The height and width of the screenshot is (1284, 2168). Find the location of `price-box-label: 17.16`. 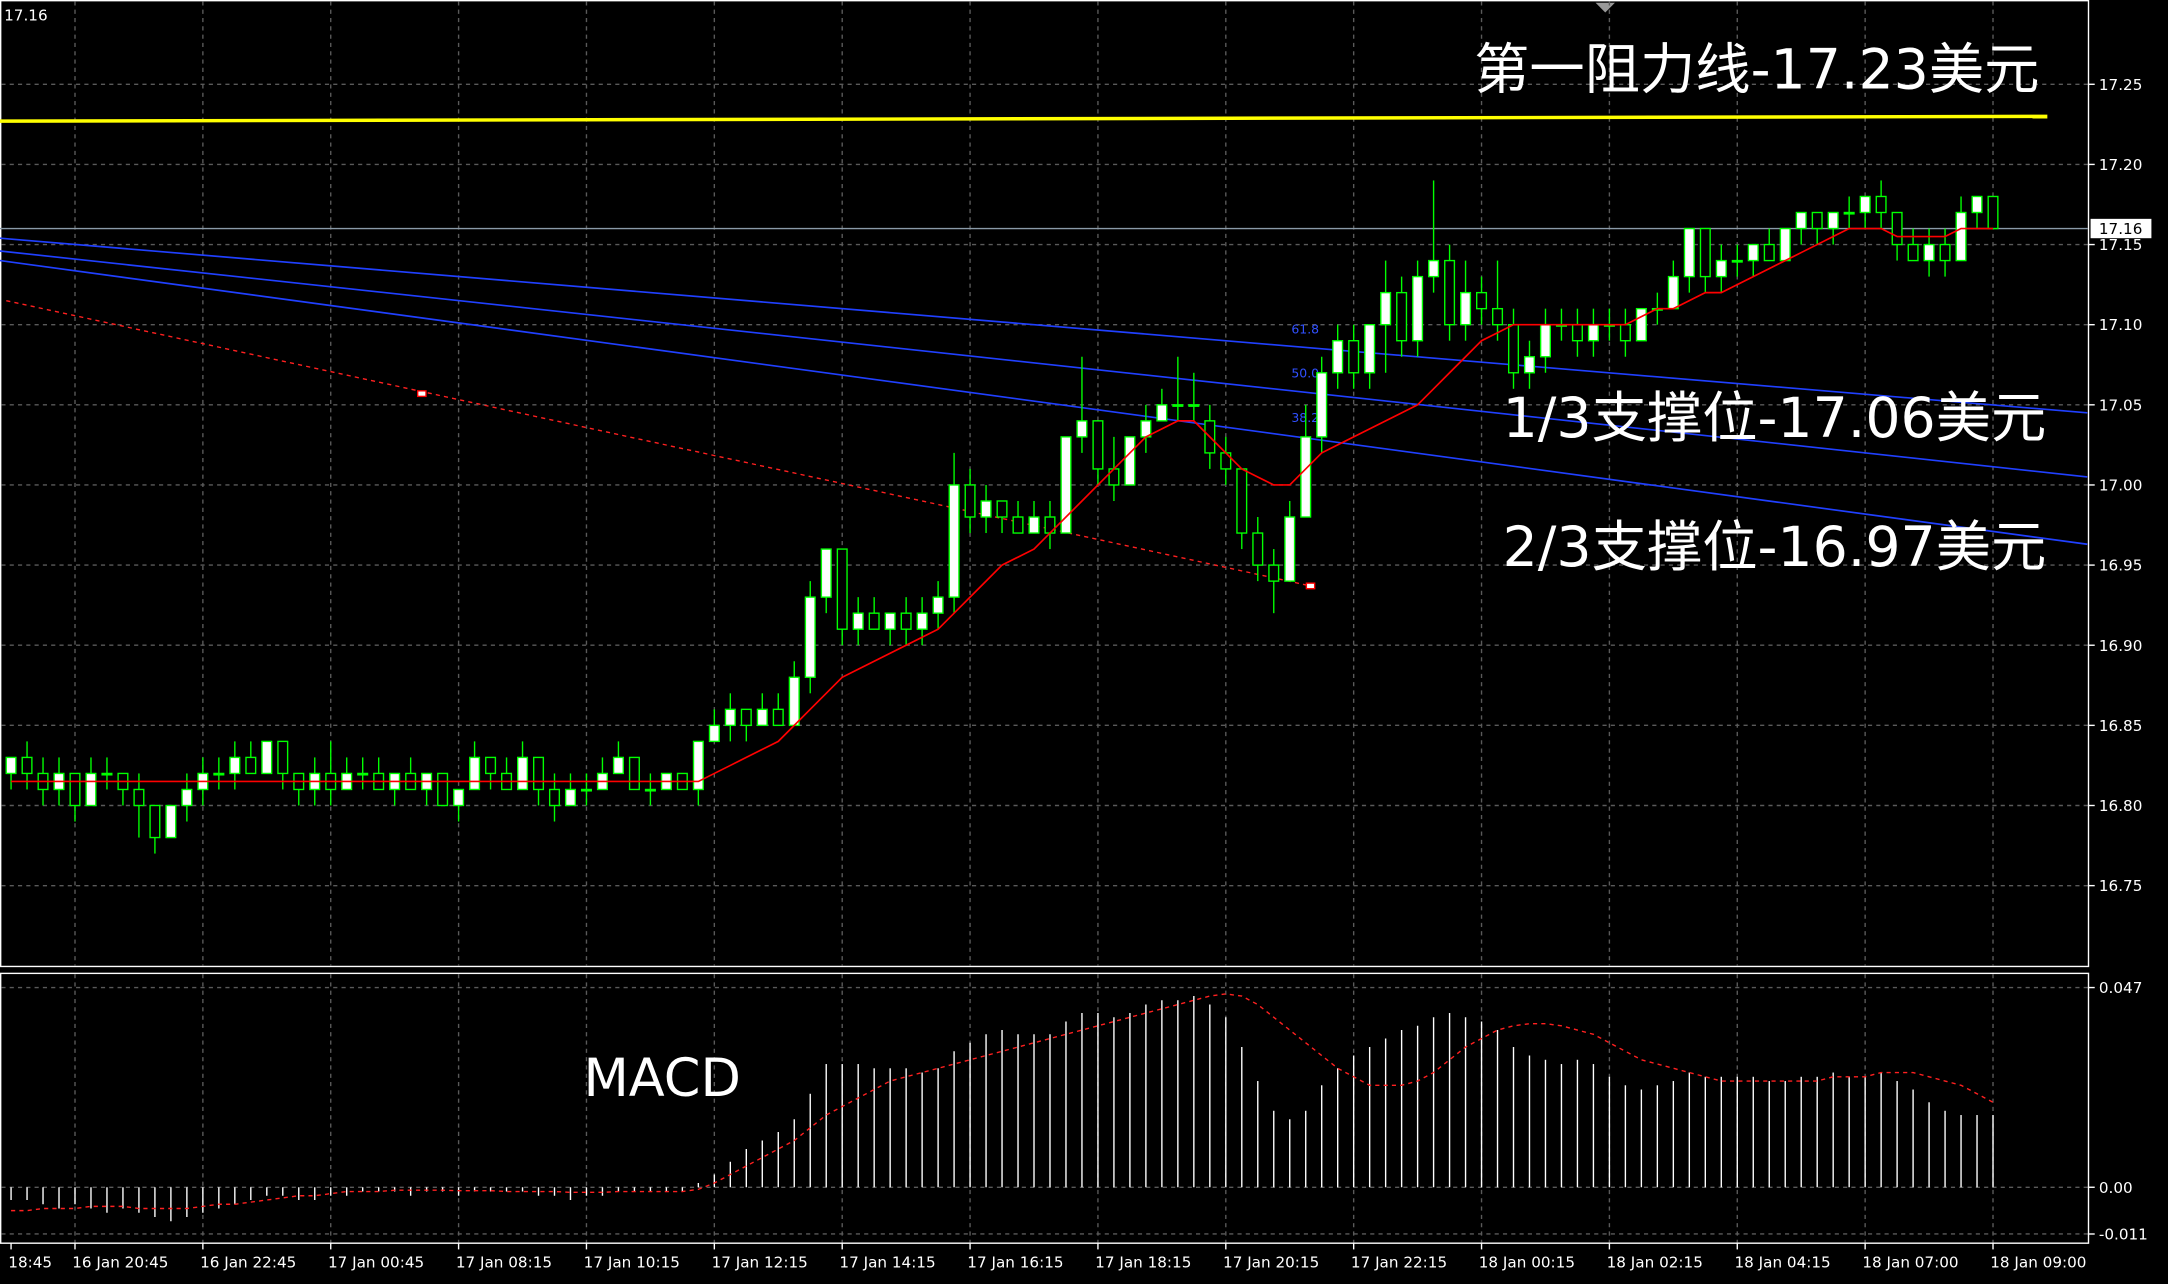

price-box-label: 17.16 is located at coordinates (2121, 229).